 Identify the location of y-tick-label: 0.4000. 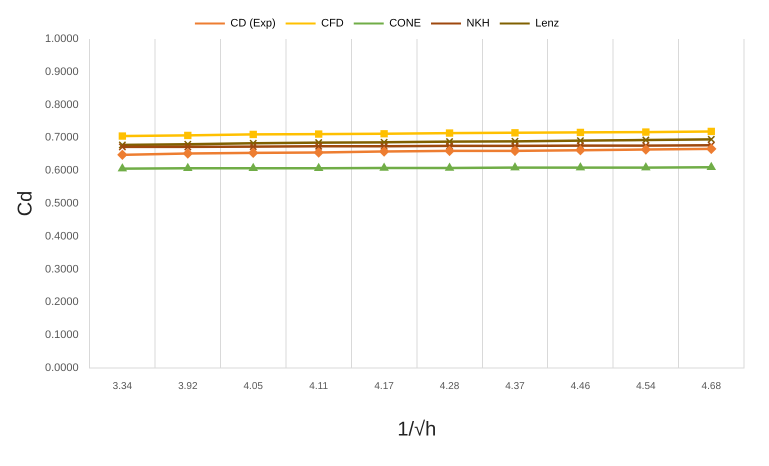
(61, 236).